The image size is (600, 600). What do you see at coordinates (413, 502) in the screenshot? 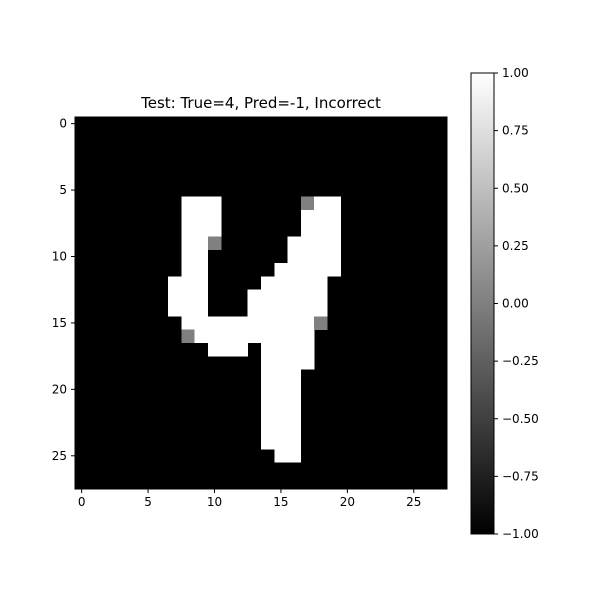
I see `x-tick-label: 25` at bounding box center [413, 502].